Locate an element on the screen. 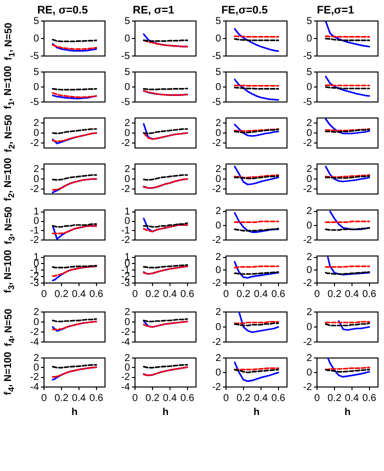 This screenshot has height=471, width=384. chart-title: RE, σ=1 is located at coordinates (153, 10).